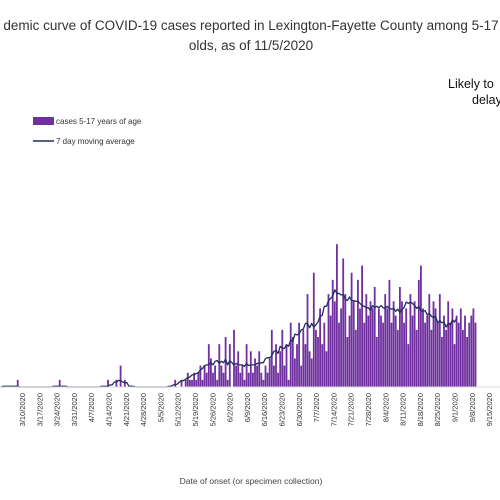  Describe the element at coordinates (143, 409) in the screenshot. I see `x-tick-label-7: 4/28/2020` at that location.